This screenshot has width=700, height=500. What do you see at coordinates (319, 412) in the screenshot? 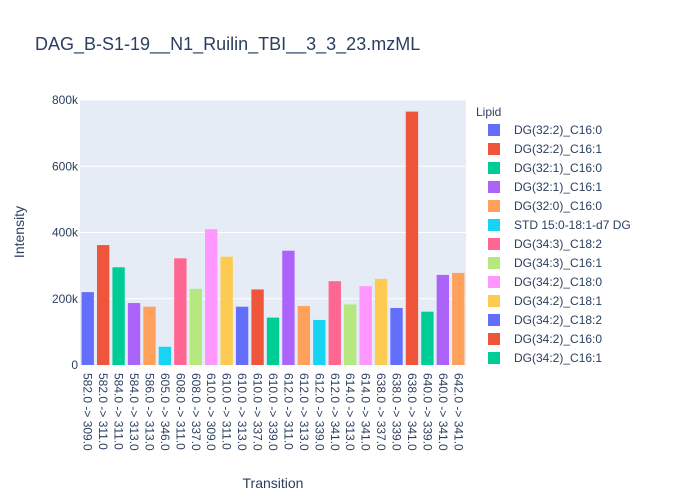
I see `x-tick-label: 612.0 -> 339.0` at bounding box center [319, 412].